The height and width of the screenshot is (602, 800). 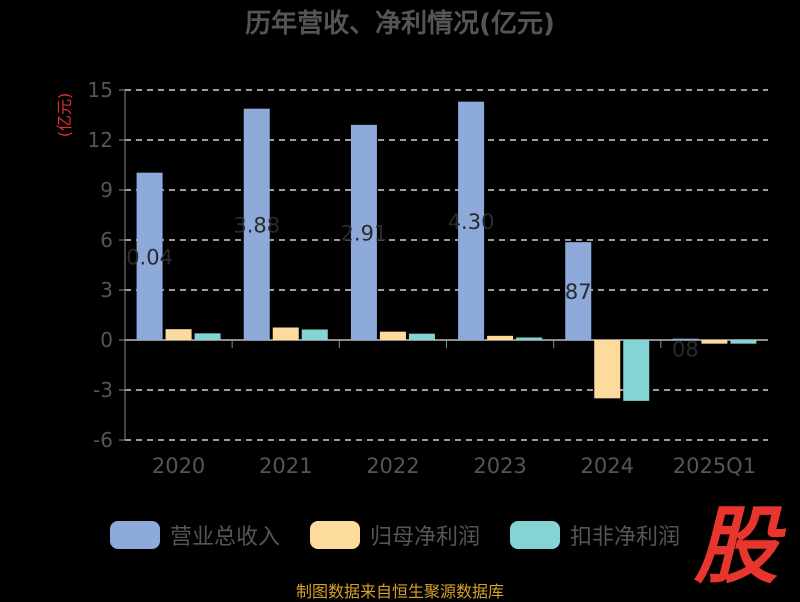 I want to click on legend-item-revenue: 营业总收入, so click(x=195, y=535).